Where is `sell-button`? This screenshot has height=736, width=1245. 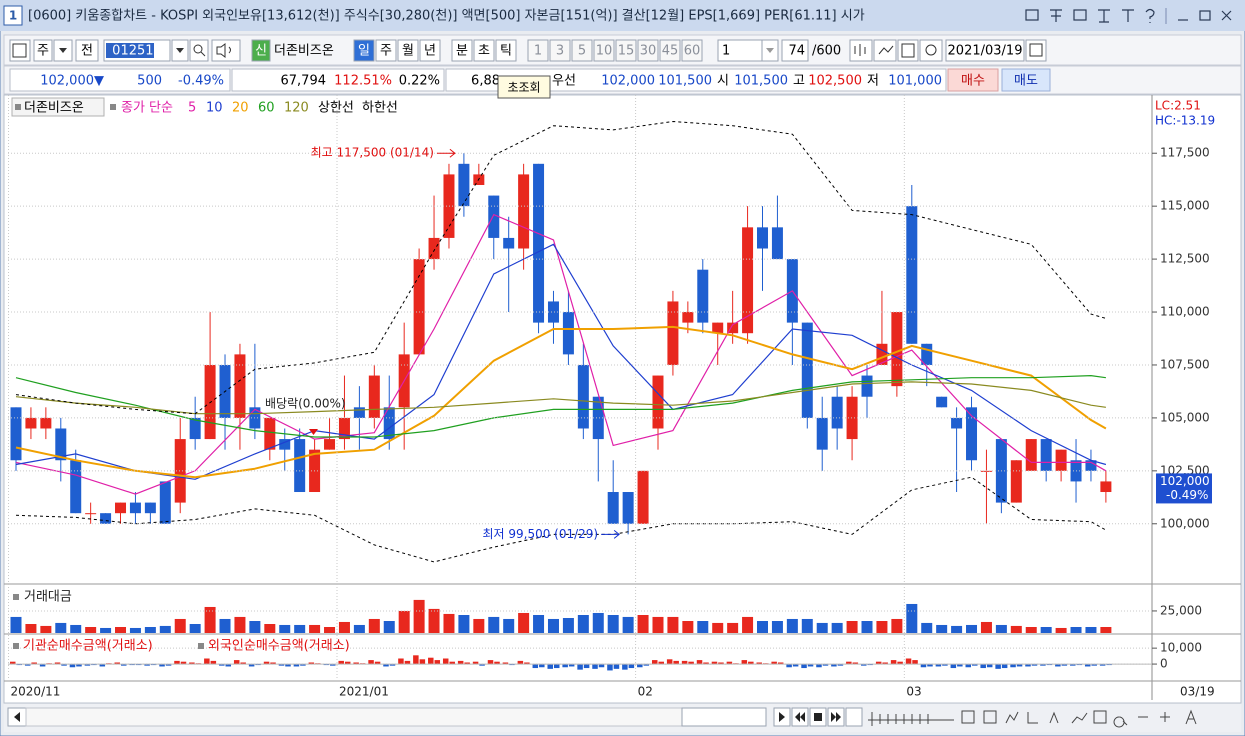
sell-button is located at coordinates (1026, 80).